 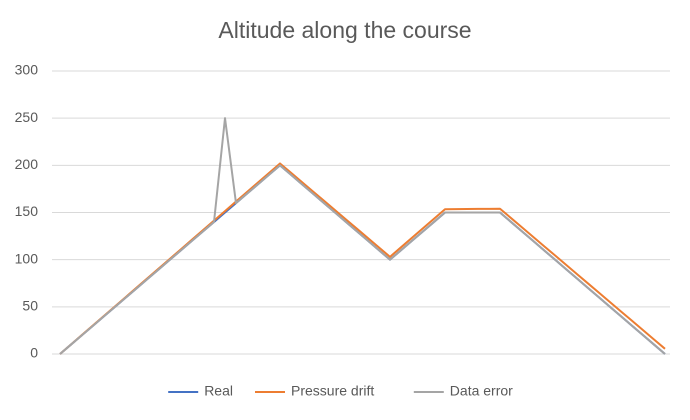 I want to click on y-tick-label: 0, so click(x=34, y=353).